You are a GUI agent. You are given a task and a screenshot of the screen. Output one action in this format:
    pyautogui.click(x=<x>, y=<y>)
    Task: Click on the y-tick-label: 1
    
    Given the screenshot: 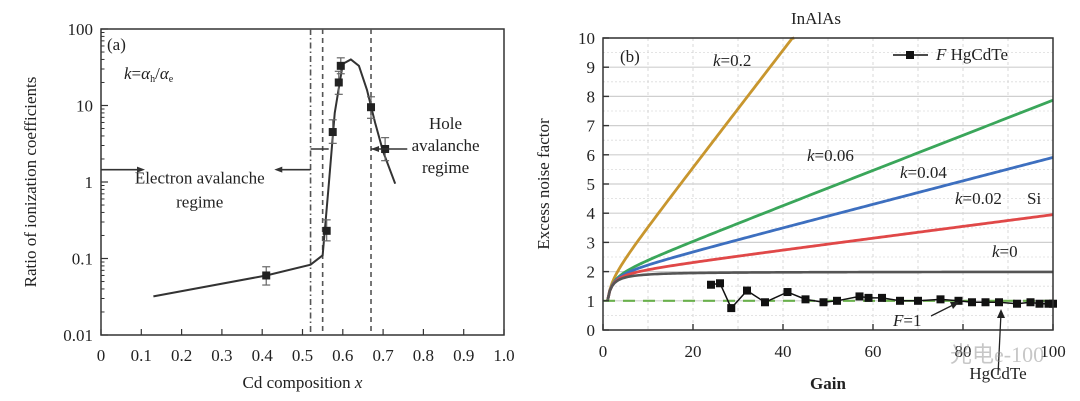 What is the action you would take?
    pyautogui.click(x=89, y=182)
    